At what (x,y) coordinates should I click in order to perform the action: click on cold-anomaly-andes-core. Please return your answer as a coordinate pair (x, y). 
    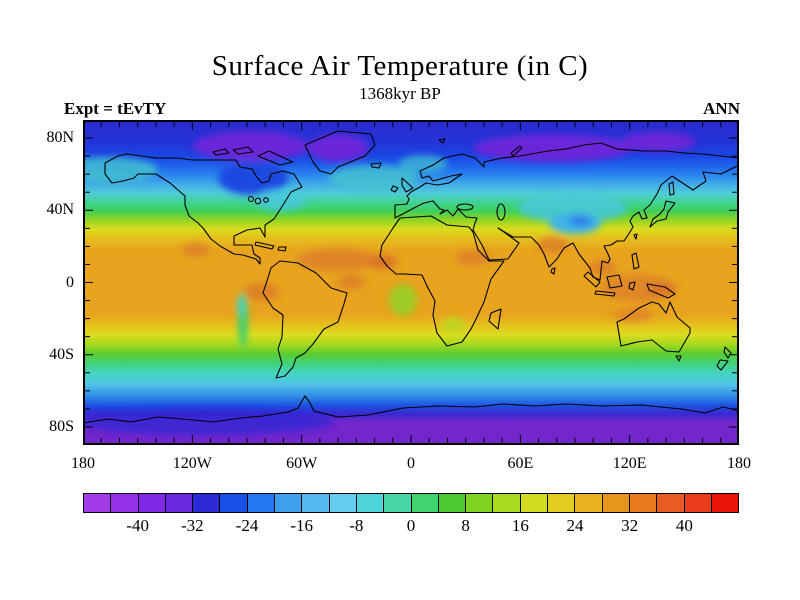
    Looking at the image, I should click on (241, 306).